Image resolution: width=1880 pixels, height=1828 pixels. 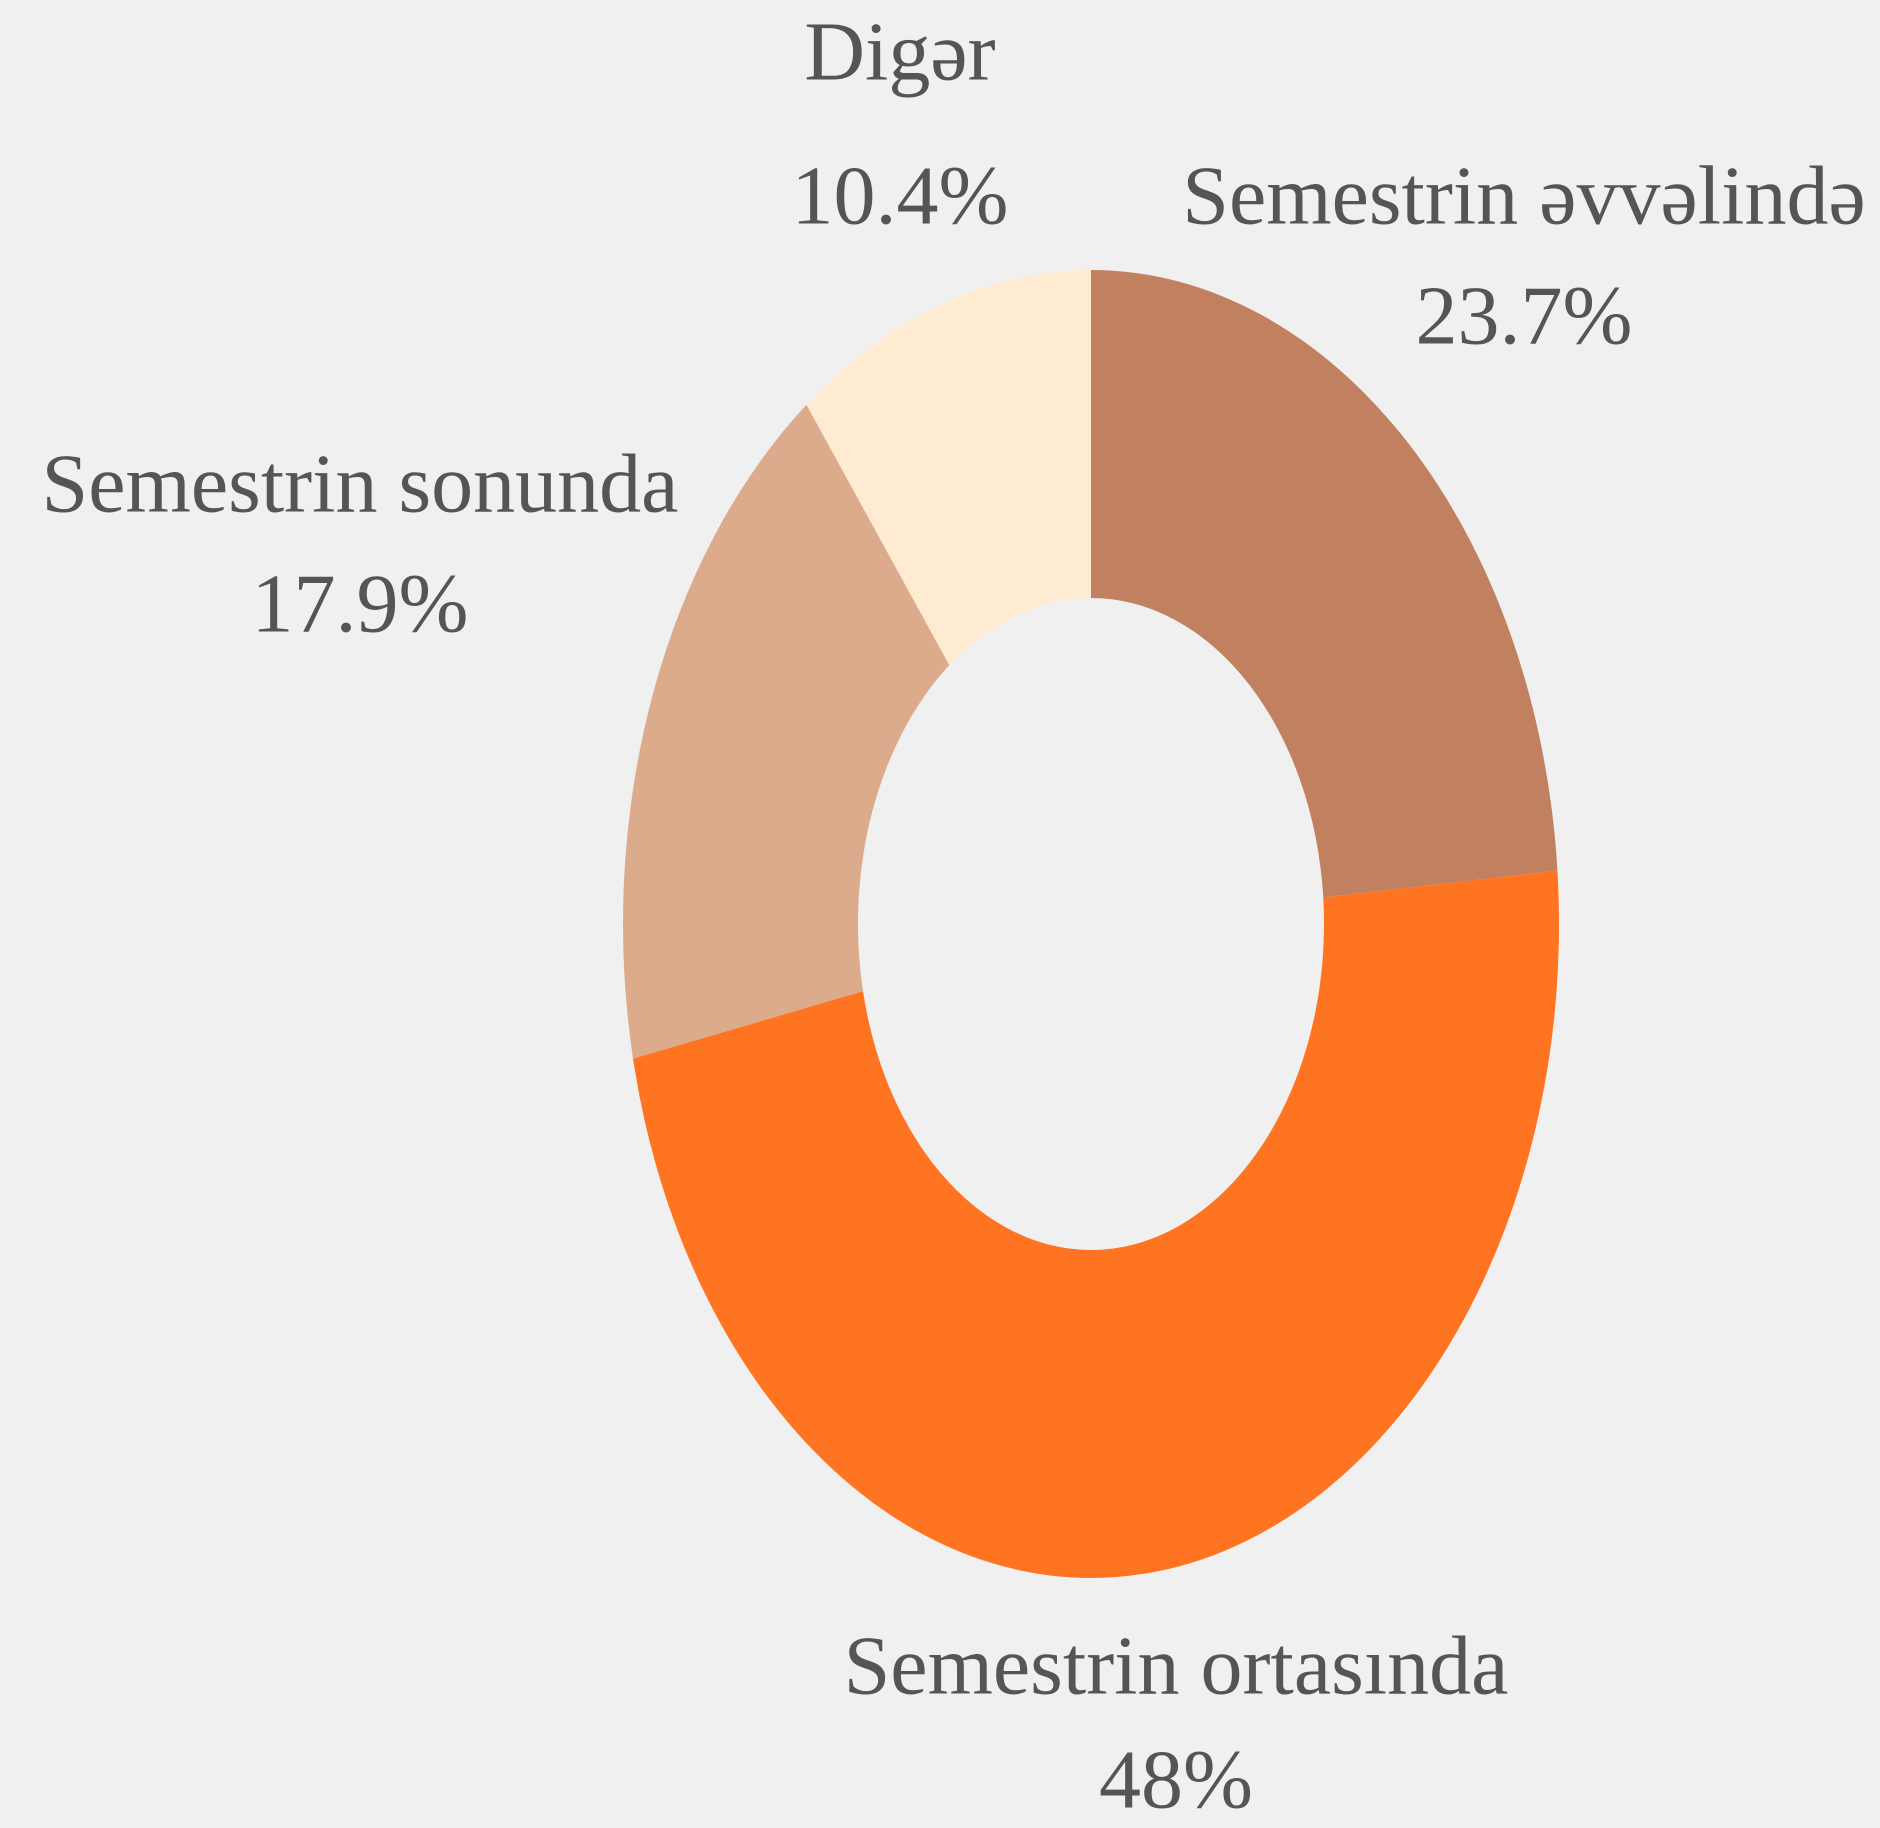 What do you see at coordinates (899, 51) in the screenshot?
I see `slice-label: Digər` at bounding box center [899, 51].